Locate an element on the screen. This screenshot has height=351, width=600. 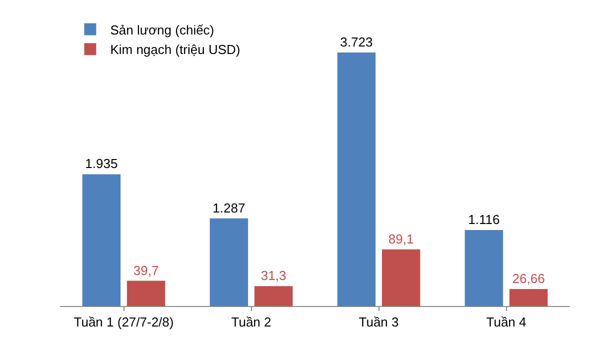
data-label: 31,3 is located at coordinates (273, 276).